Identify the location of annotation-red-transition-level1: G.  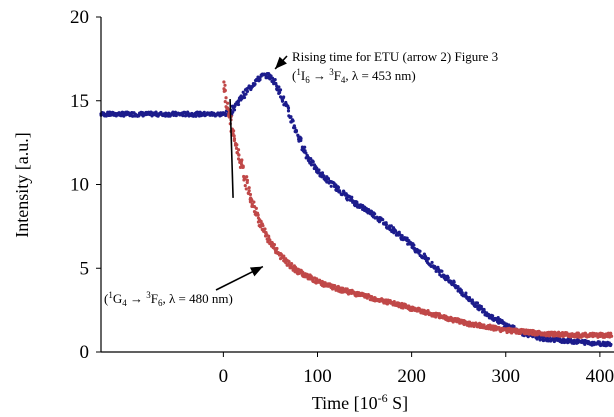
(117, 298).